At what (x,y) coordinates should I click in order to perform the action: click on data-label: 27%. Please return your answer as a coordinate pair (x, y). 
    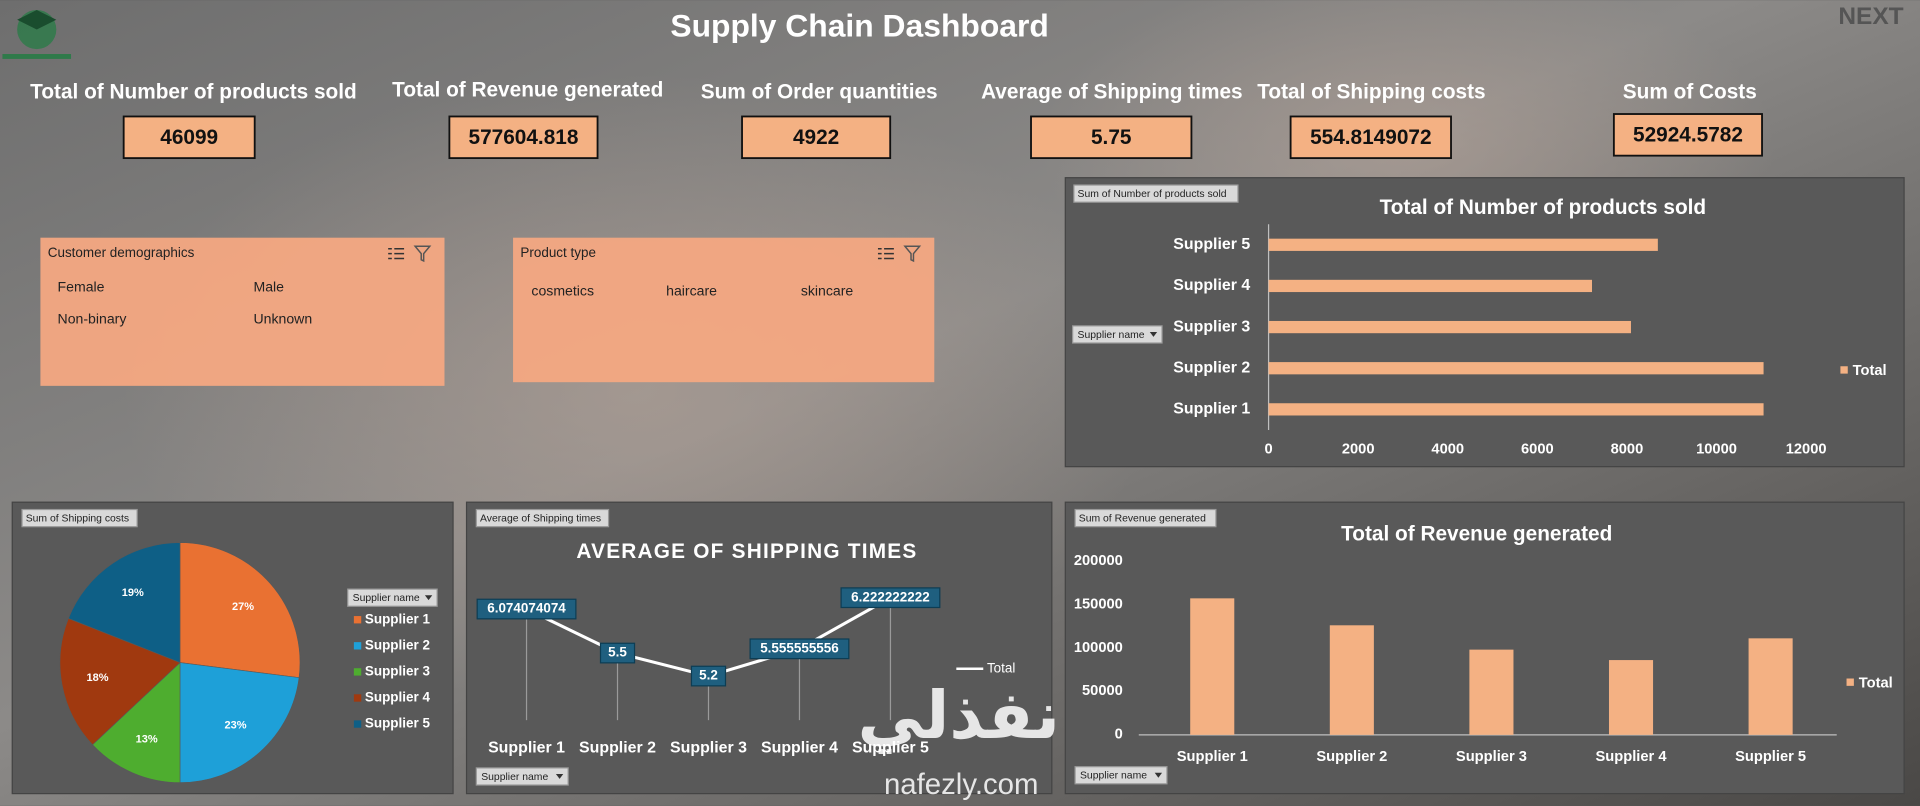
    Looking at the image, I should click on (243, 607).